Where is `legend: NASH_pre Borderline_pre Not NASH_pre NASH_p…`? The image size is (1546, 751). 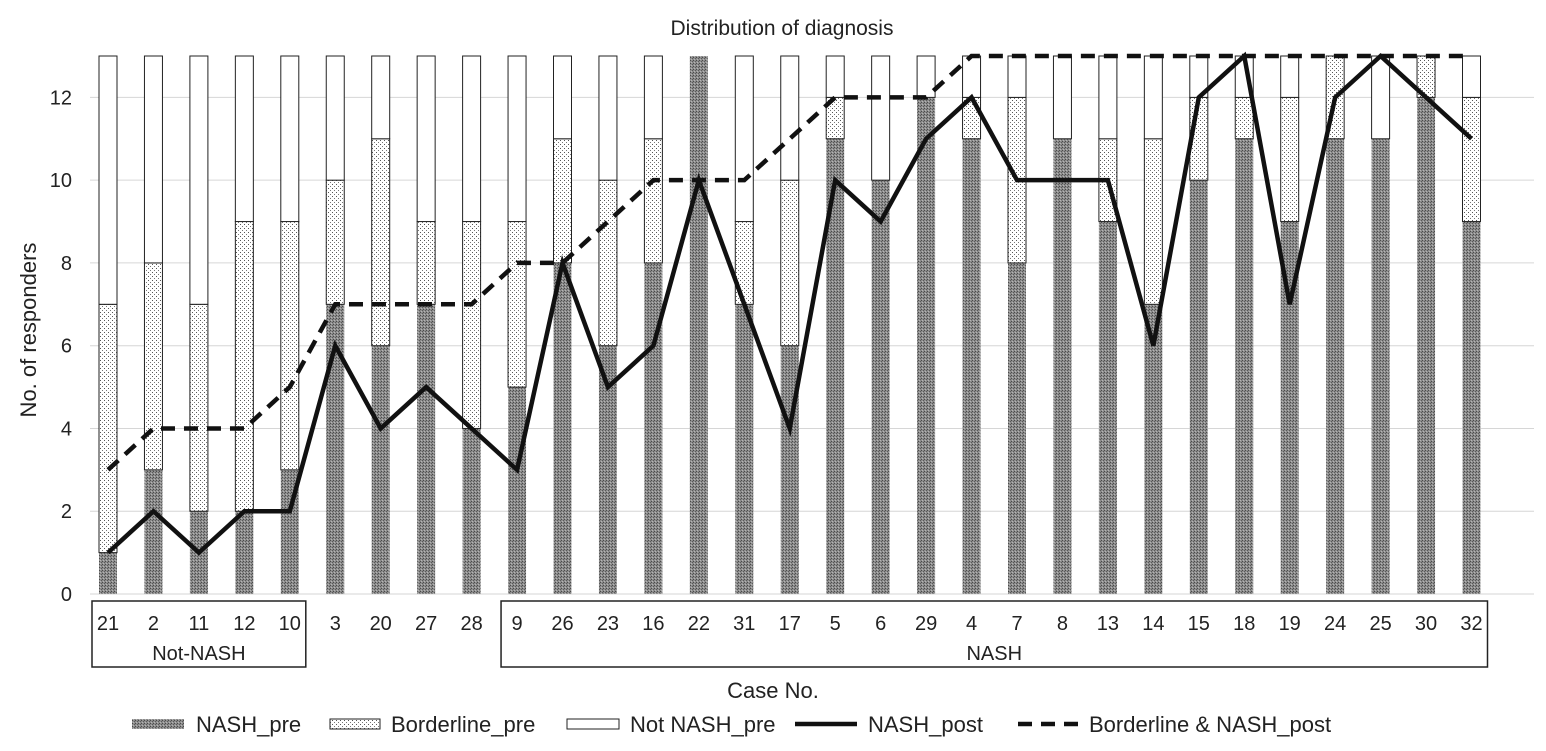 legend: NASH_pre Borderline_pre Not NASH_pre NASH_p… is located at coordinates (731, 724).